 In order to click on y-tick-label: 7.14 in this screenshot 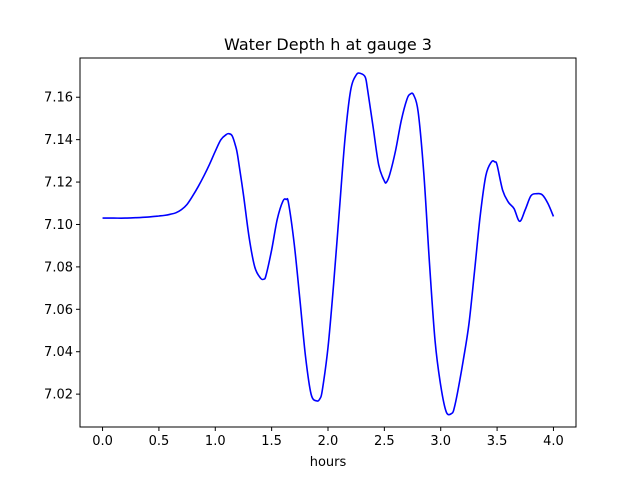, I will do `click(58, 140)`.